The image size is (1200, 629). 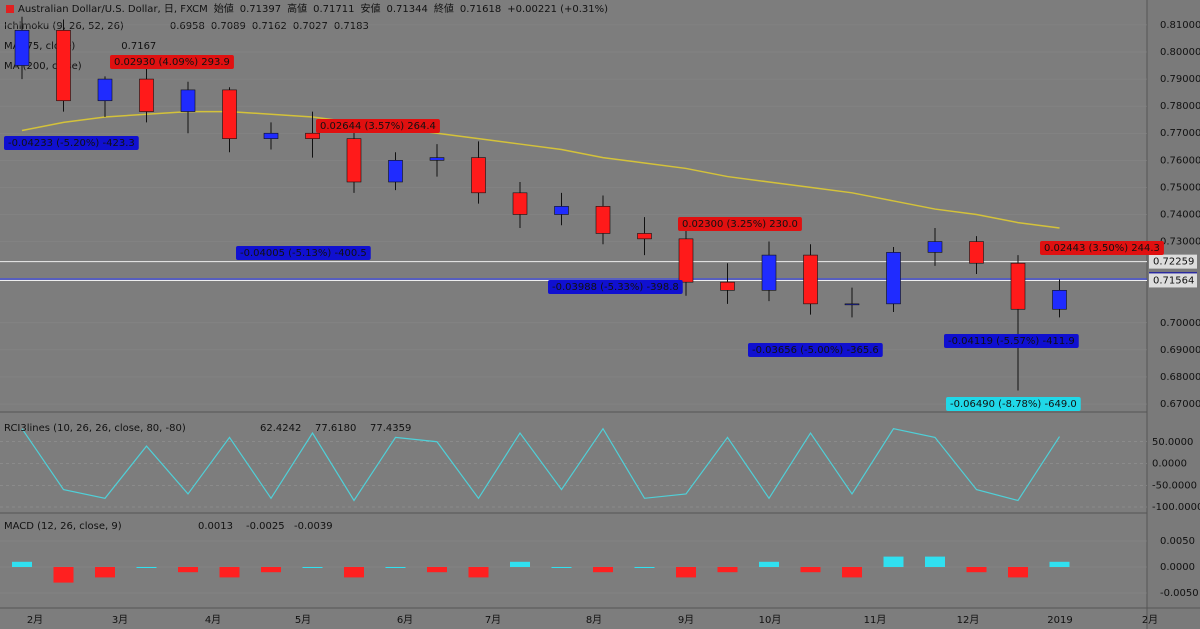 I want to click on macd-tick-label: 0.0050, so click(x=1177, y=541).